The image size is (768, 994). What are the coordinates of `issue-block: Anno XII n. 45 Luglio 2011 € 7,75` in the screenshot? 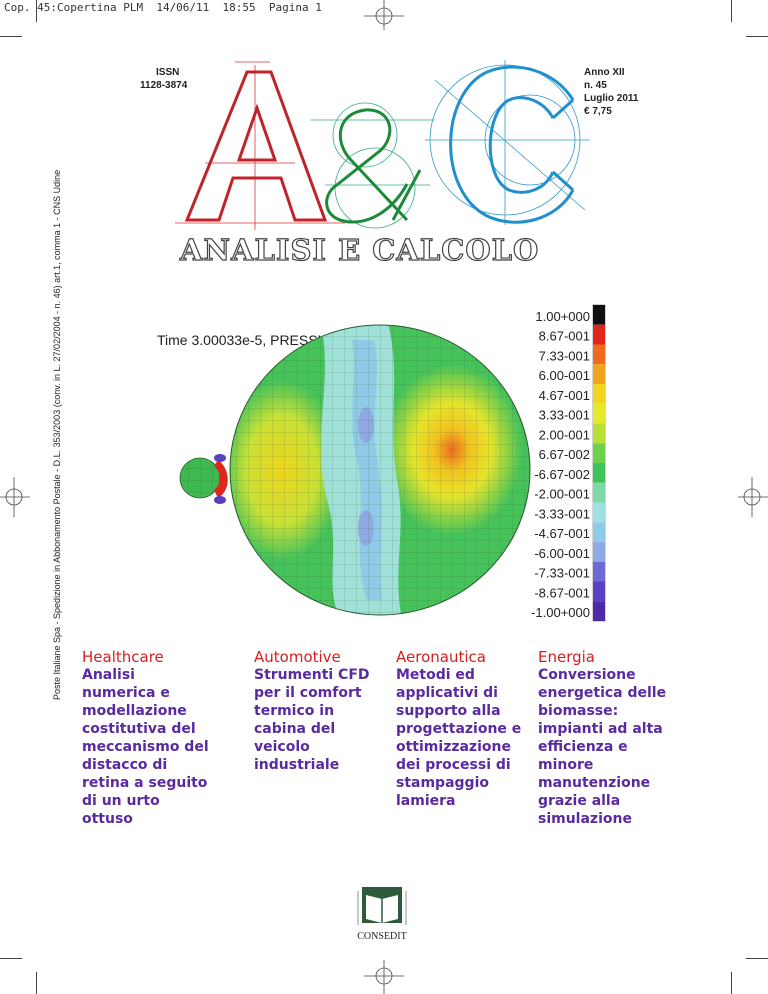 It's located at (634, 92).